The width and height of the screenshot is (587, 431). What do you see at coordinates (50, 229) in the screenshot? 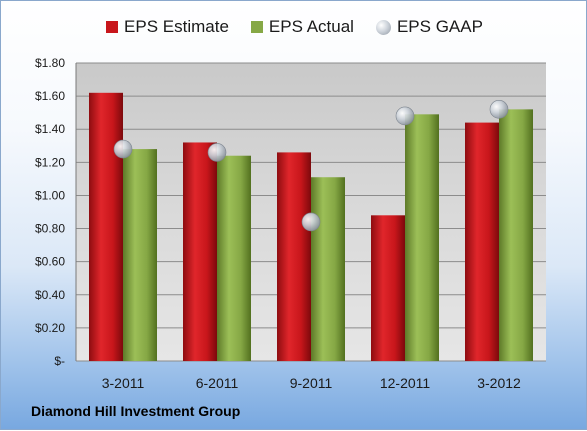
I see `y-tick-label: $0.80` at bounding box center [50, 229].